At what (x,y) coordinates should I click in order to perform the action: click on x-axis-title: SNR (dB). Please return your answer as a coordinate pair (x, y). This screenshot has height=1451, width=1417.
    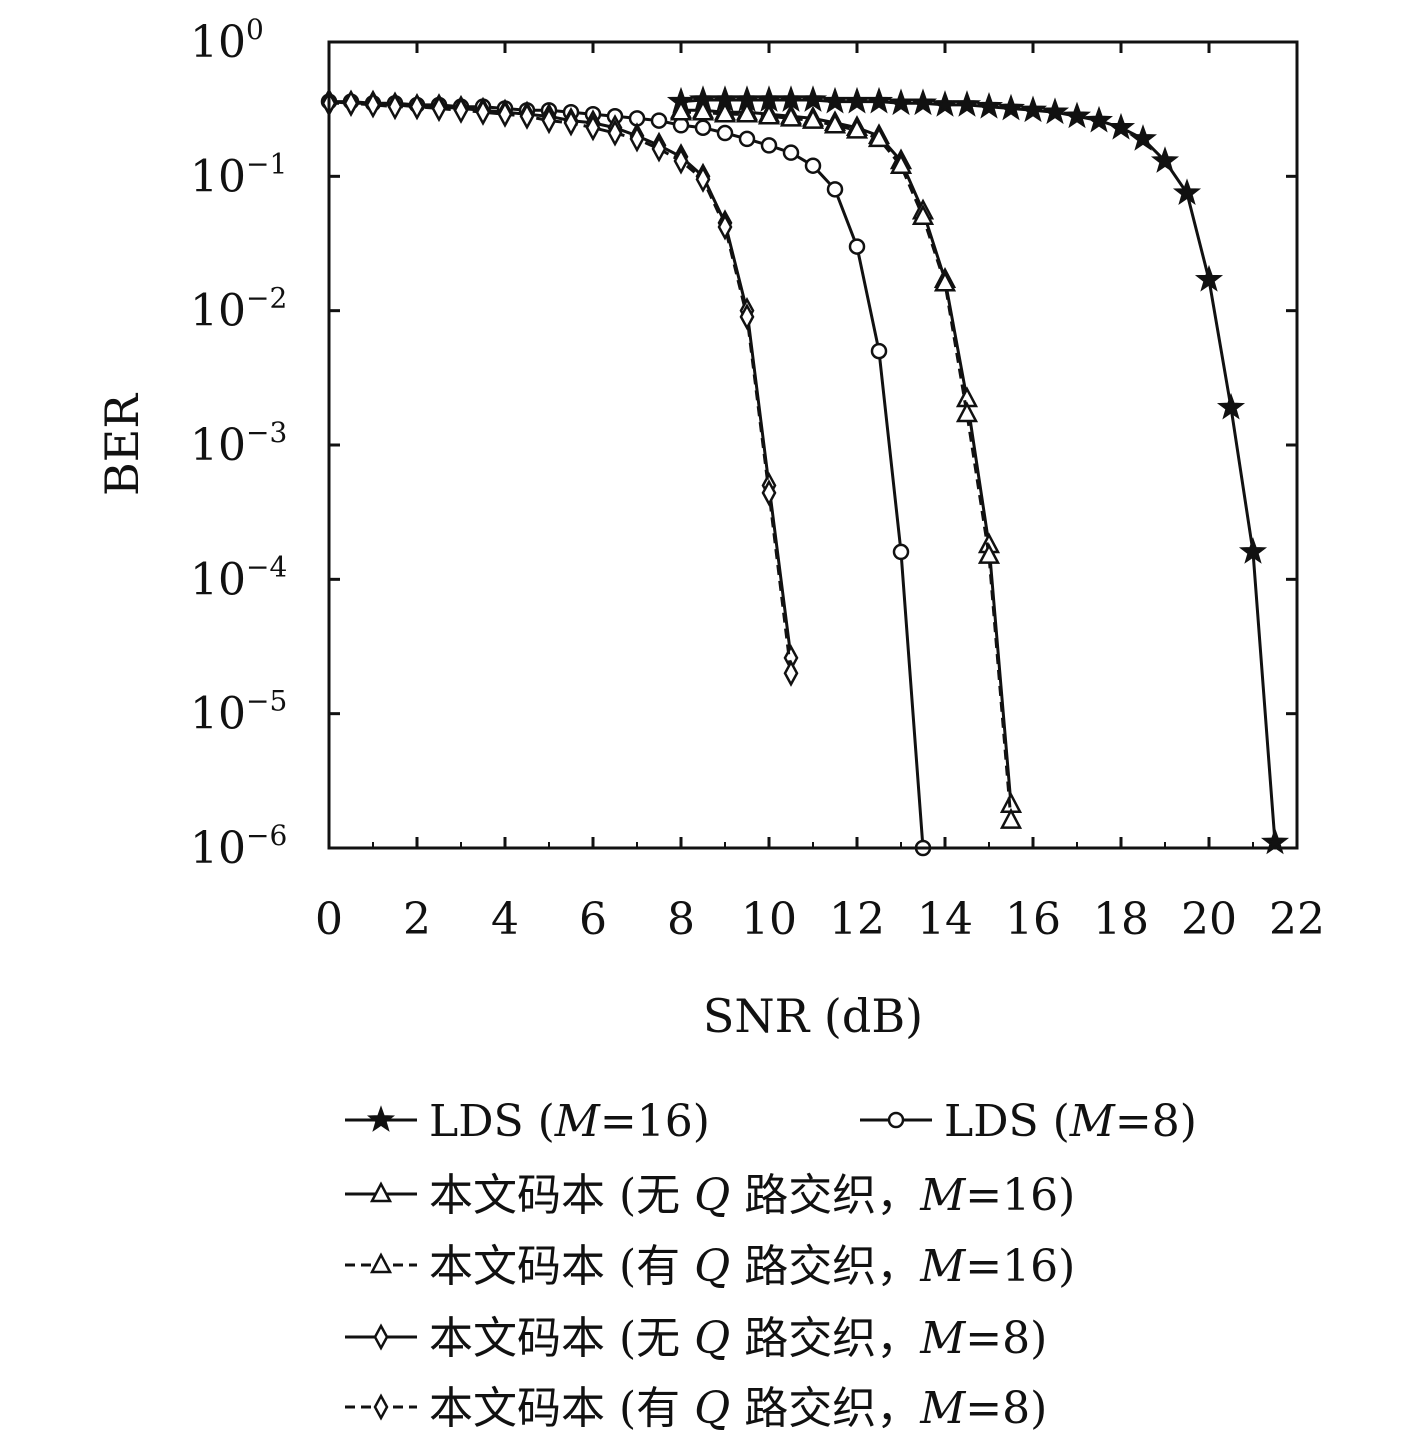
    Looking at the image, I should click on (813, 1016).